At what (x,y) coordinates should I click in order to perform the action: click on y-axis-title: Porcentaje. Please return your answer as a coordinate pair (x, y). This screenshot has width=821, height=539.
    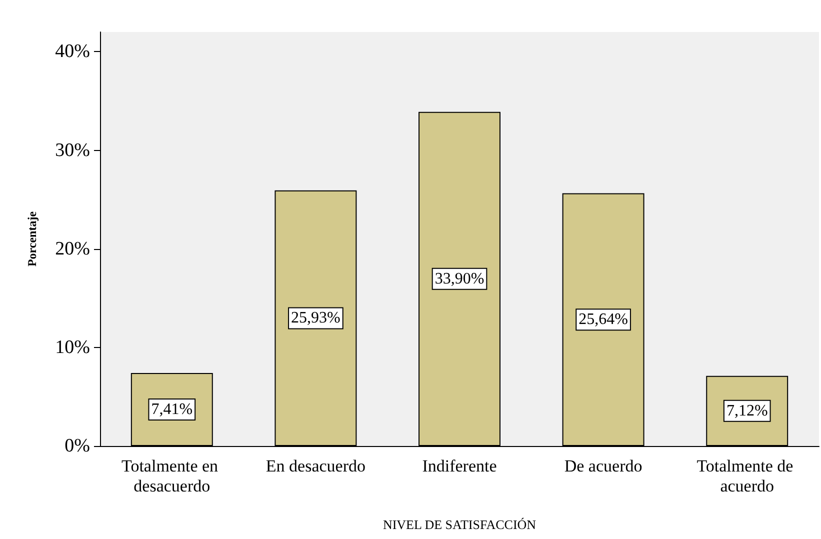
    Looking at the image, I should click on (32, 238).